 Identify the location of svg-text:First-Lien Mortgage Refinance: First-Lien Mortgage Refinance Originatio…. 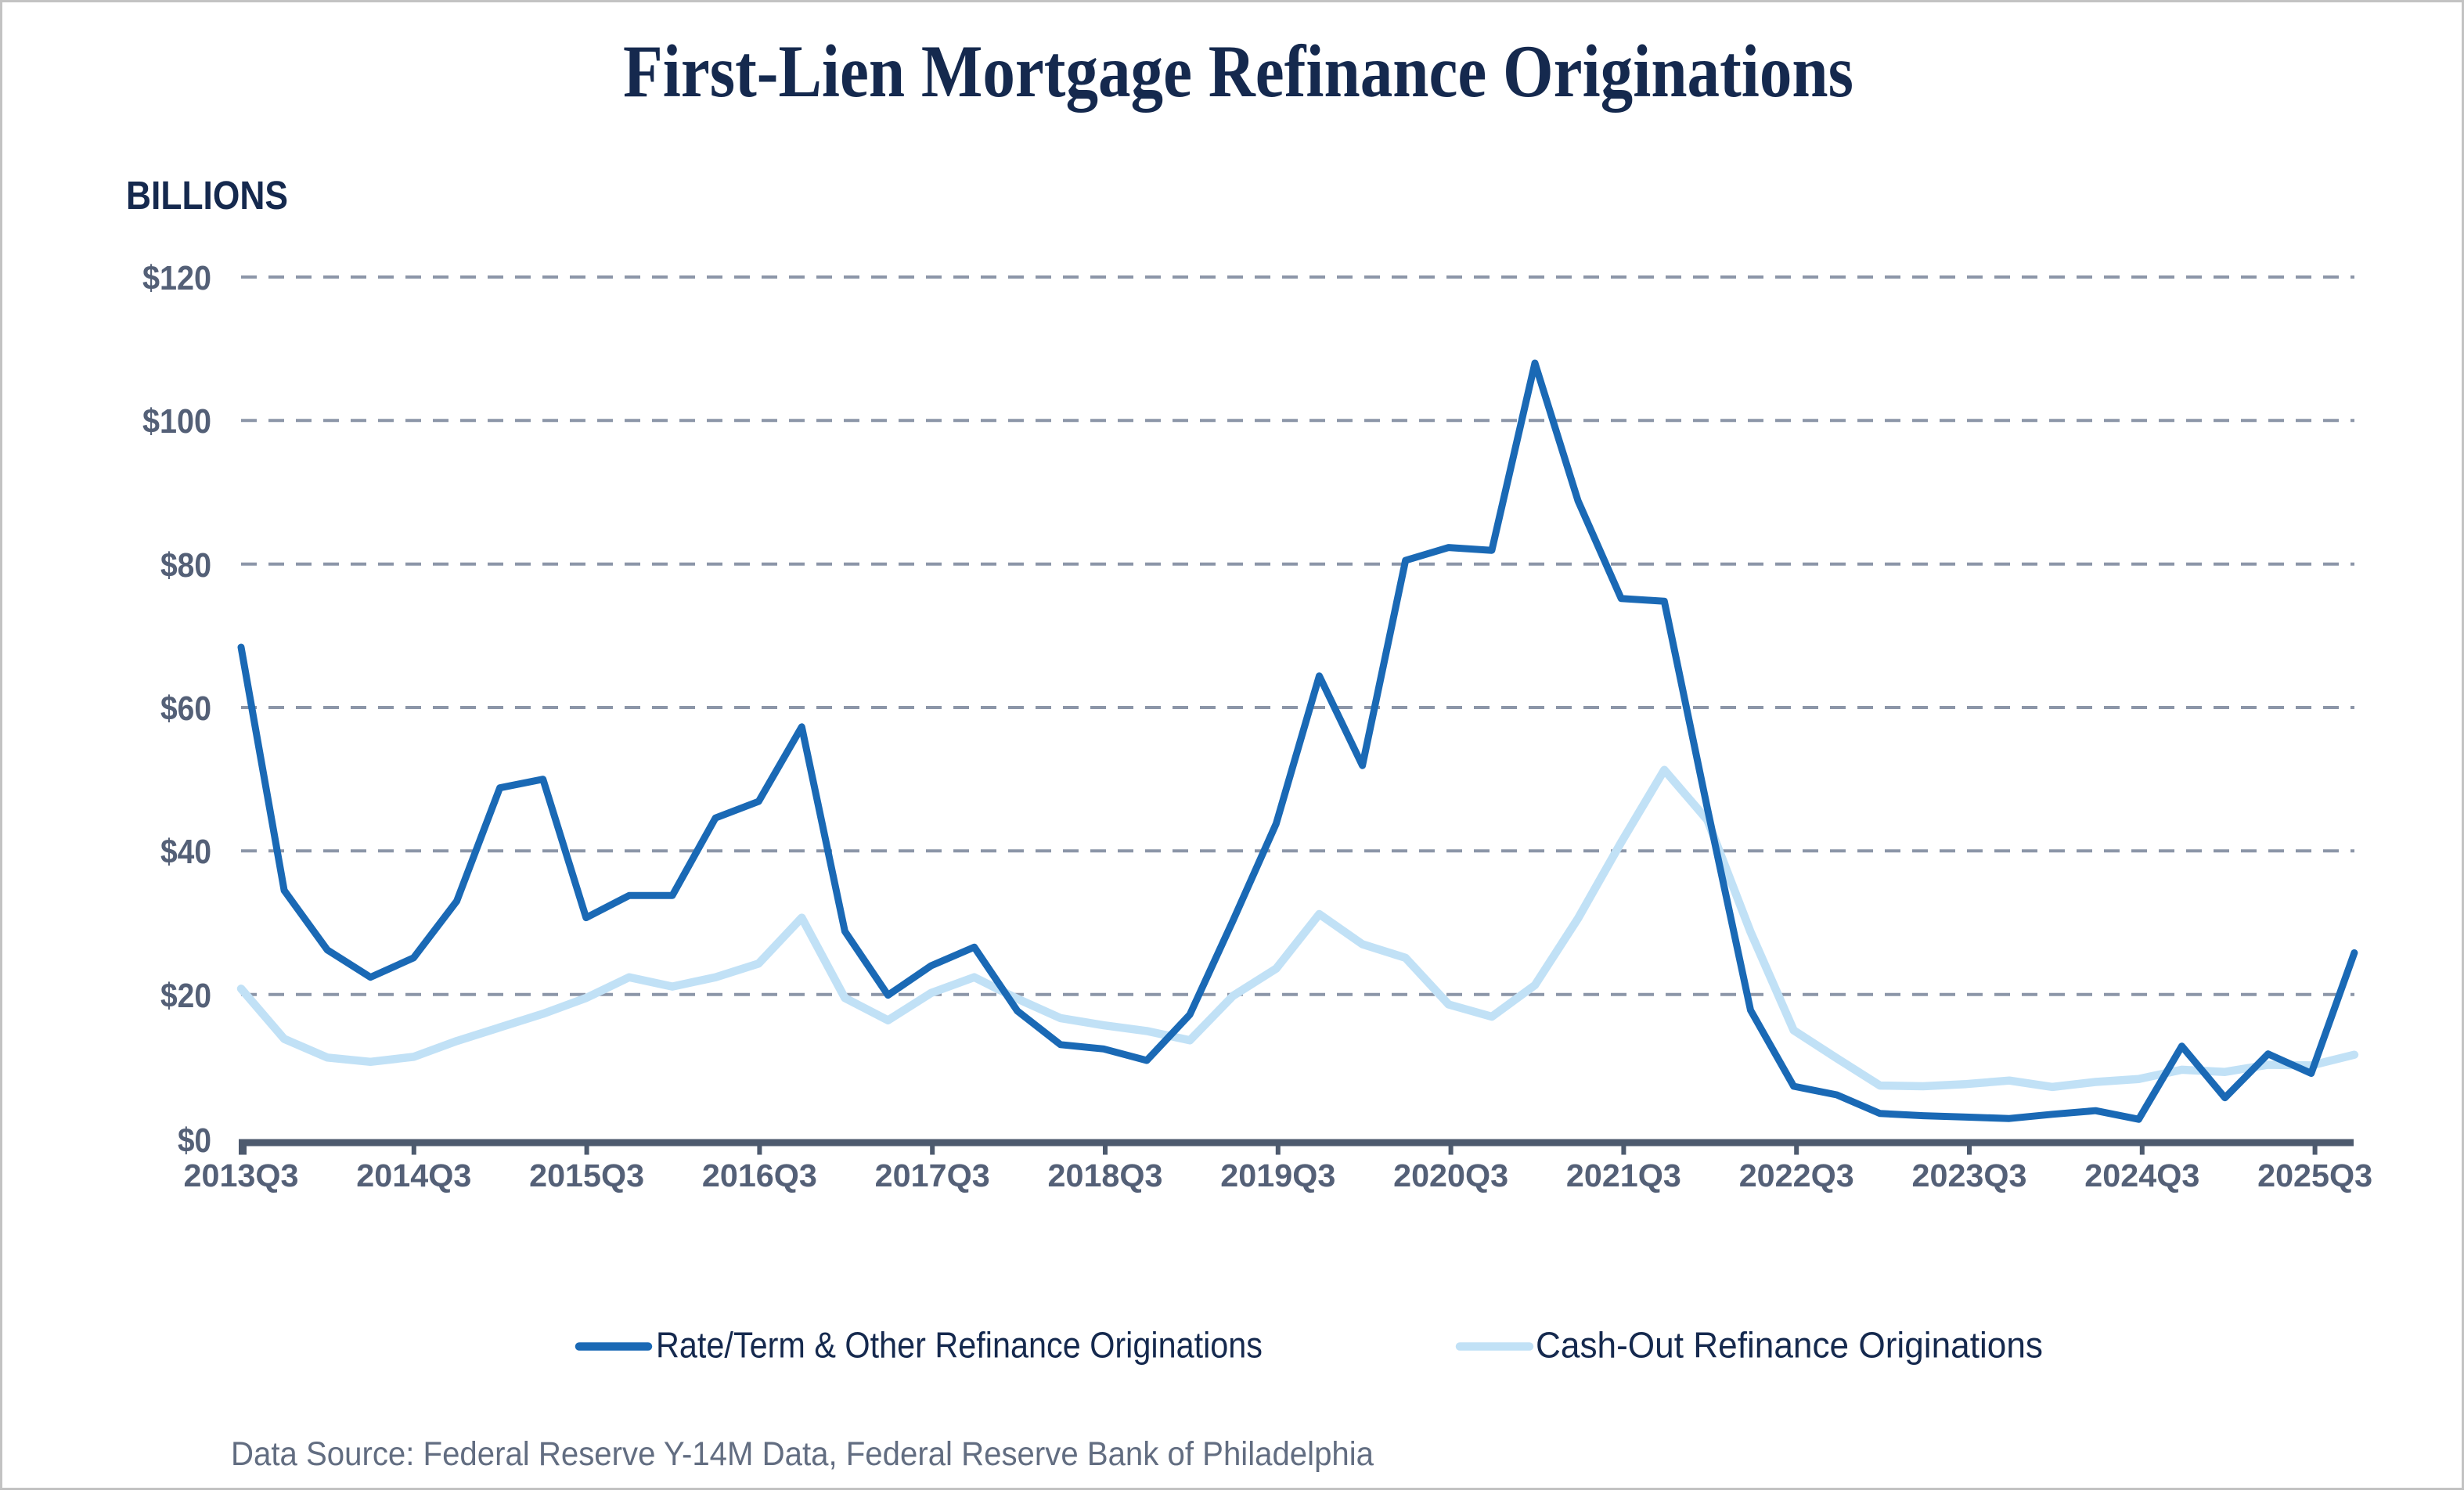
(1238, 71).